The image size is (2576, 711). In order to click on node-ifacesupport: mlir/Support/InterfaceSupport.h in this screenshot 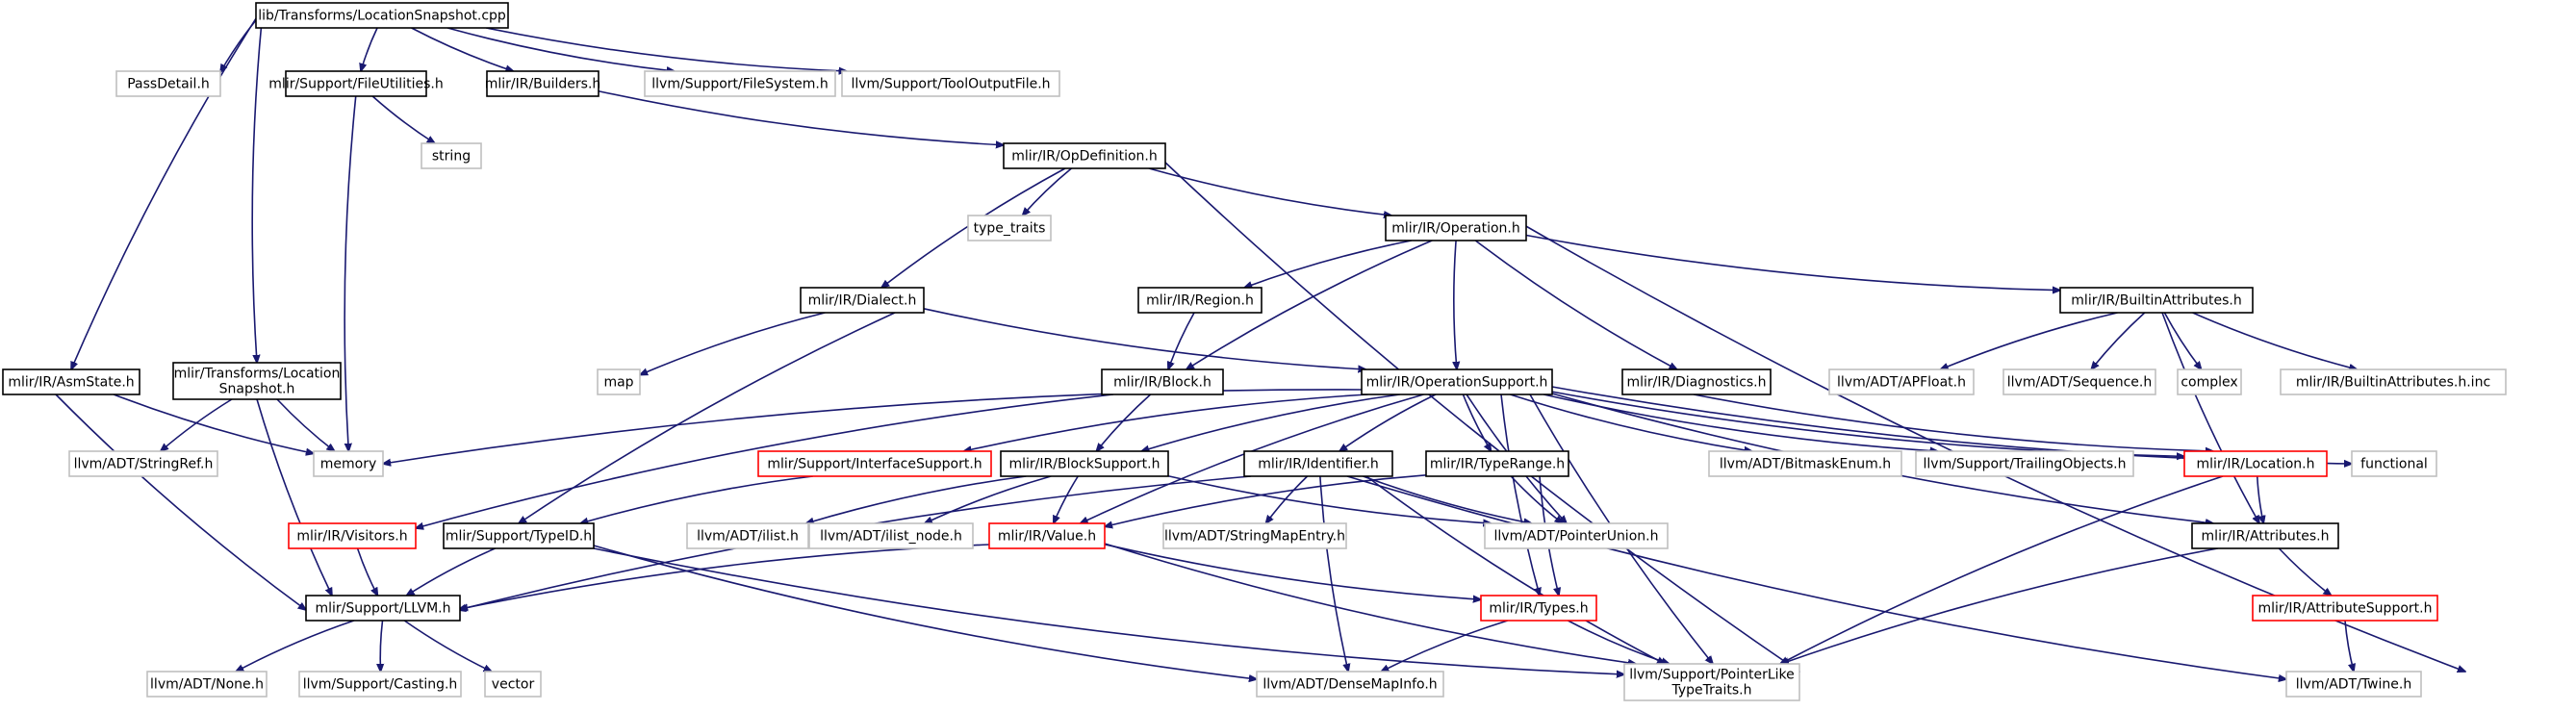, I will do `click(874, 463)`.